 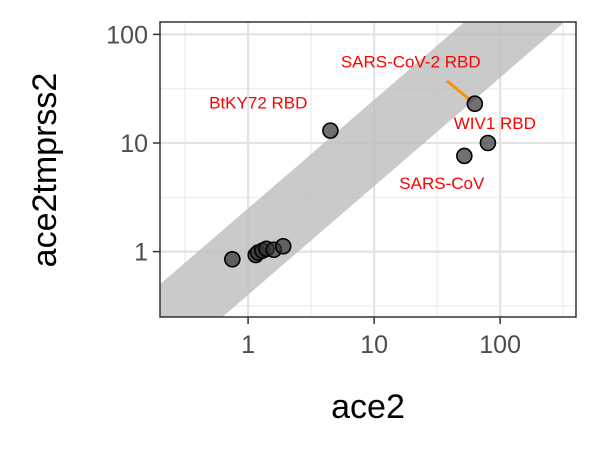 What do you see at coordinates (45, 170) in the screenshot?
I see `y-axis-title: ace2tmprss2` at bounding box center [45, 170].